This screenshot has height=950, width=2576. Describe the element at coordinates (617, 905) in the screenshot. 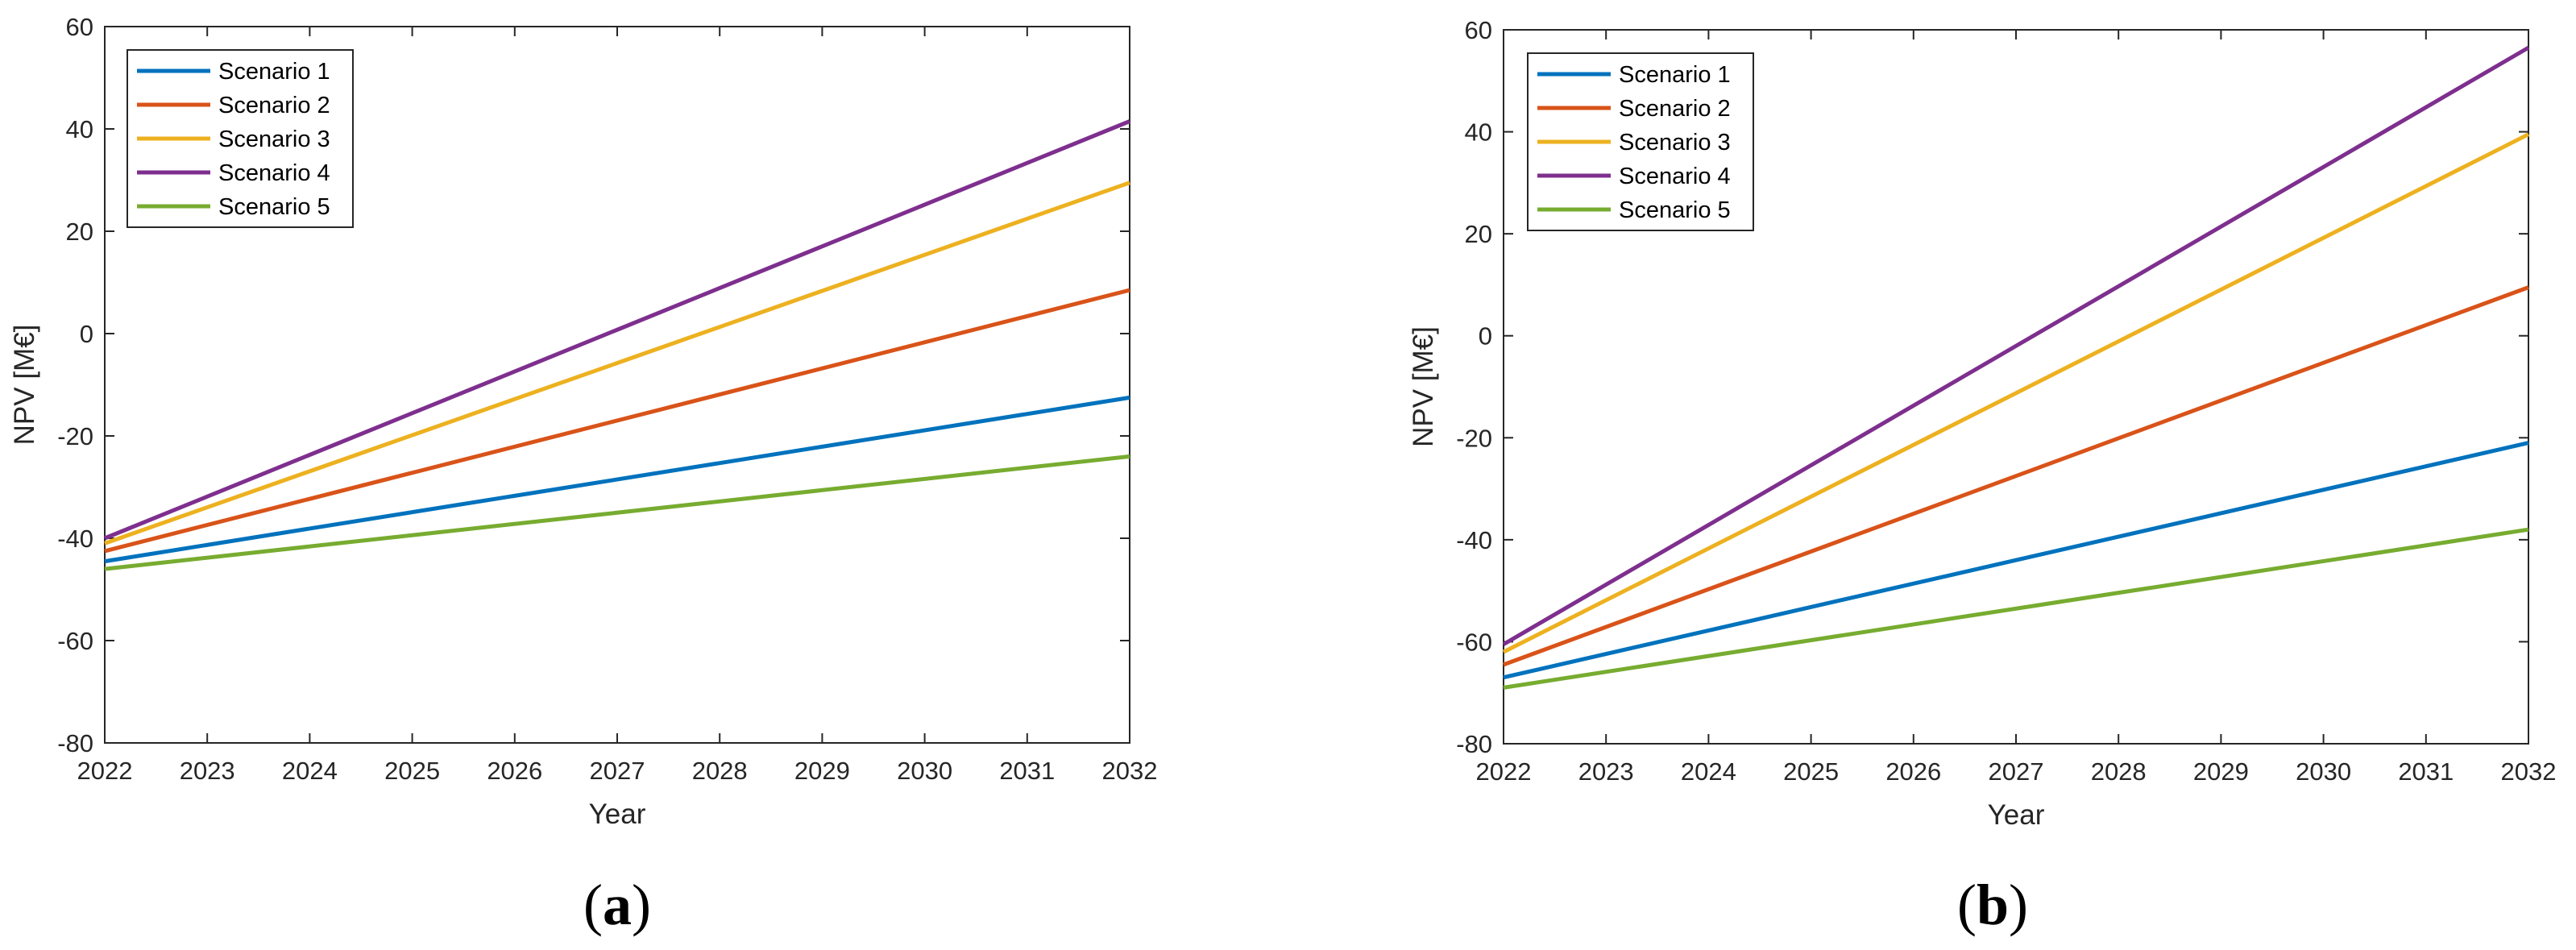

I see `panel-label: (a)` at that location.